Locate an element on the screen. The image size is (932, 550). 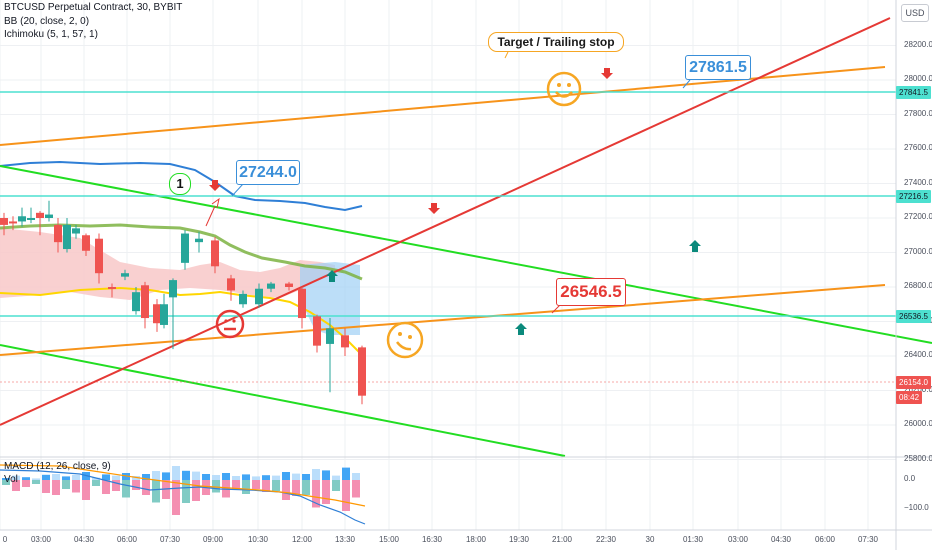
pointer-arrow-head is located at coordinates (215, 203).